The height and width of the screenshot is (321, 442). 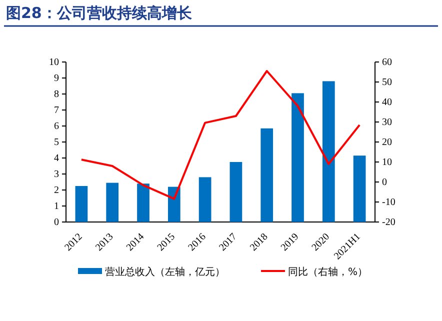 I want to click on y-tick-label: 9, so click(x=56, y=78).